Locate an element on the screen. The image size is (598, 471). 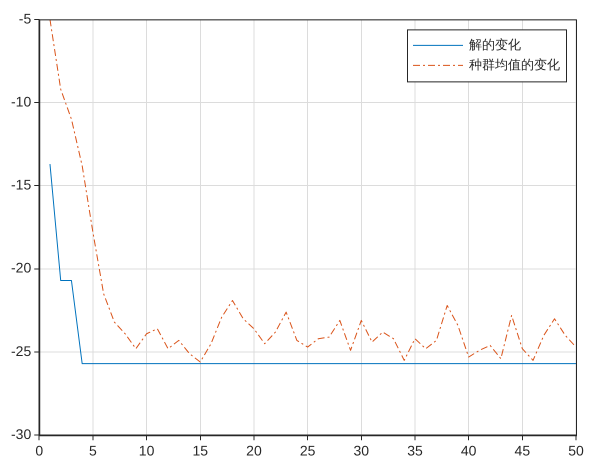
y-tick-label: -25 is located at coordinates (21, 350).